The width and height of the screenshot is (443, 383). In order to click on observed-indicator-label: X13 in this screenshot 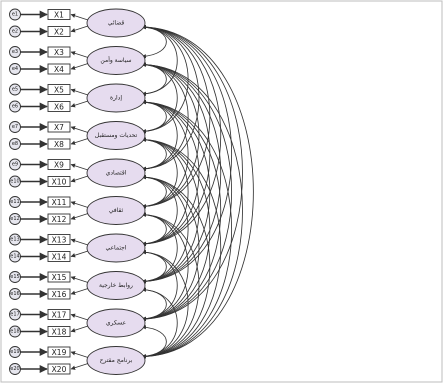, I will do `click(59, 240)`.